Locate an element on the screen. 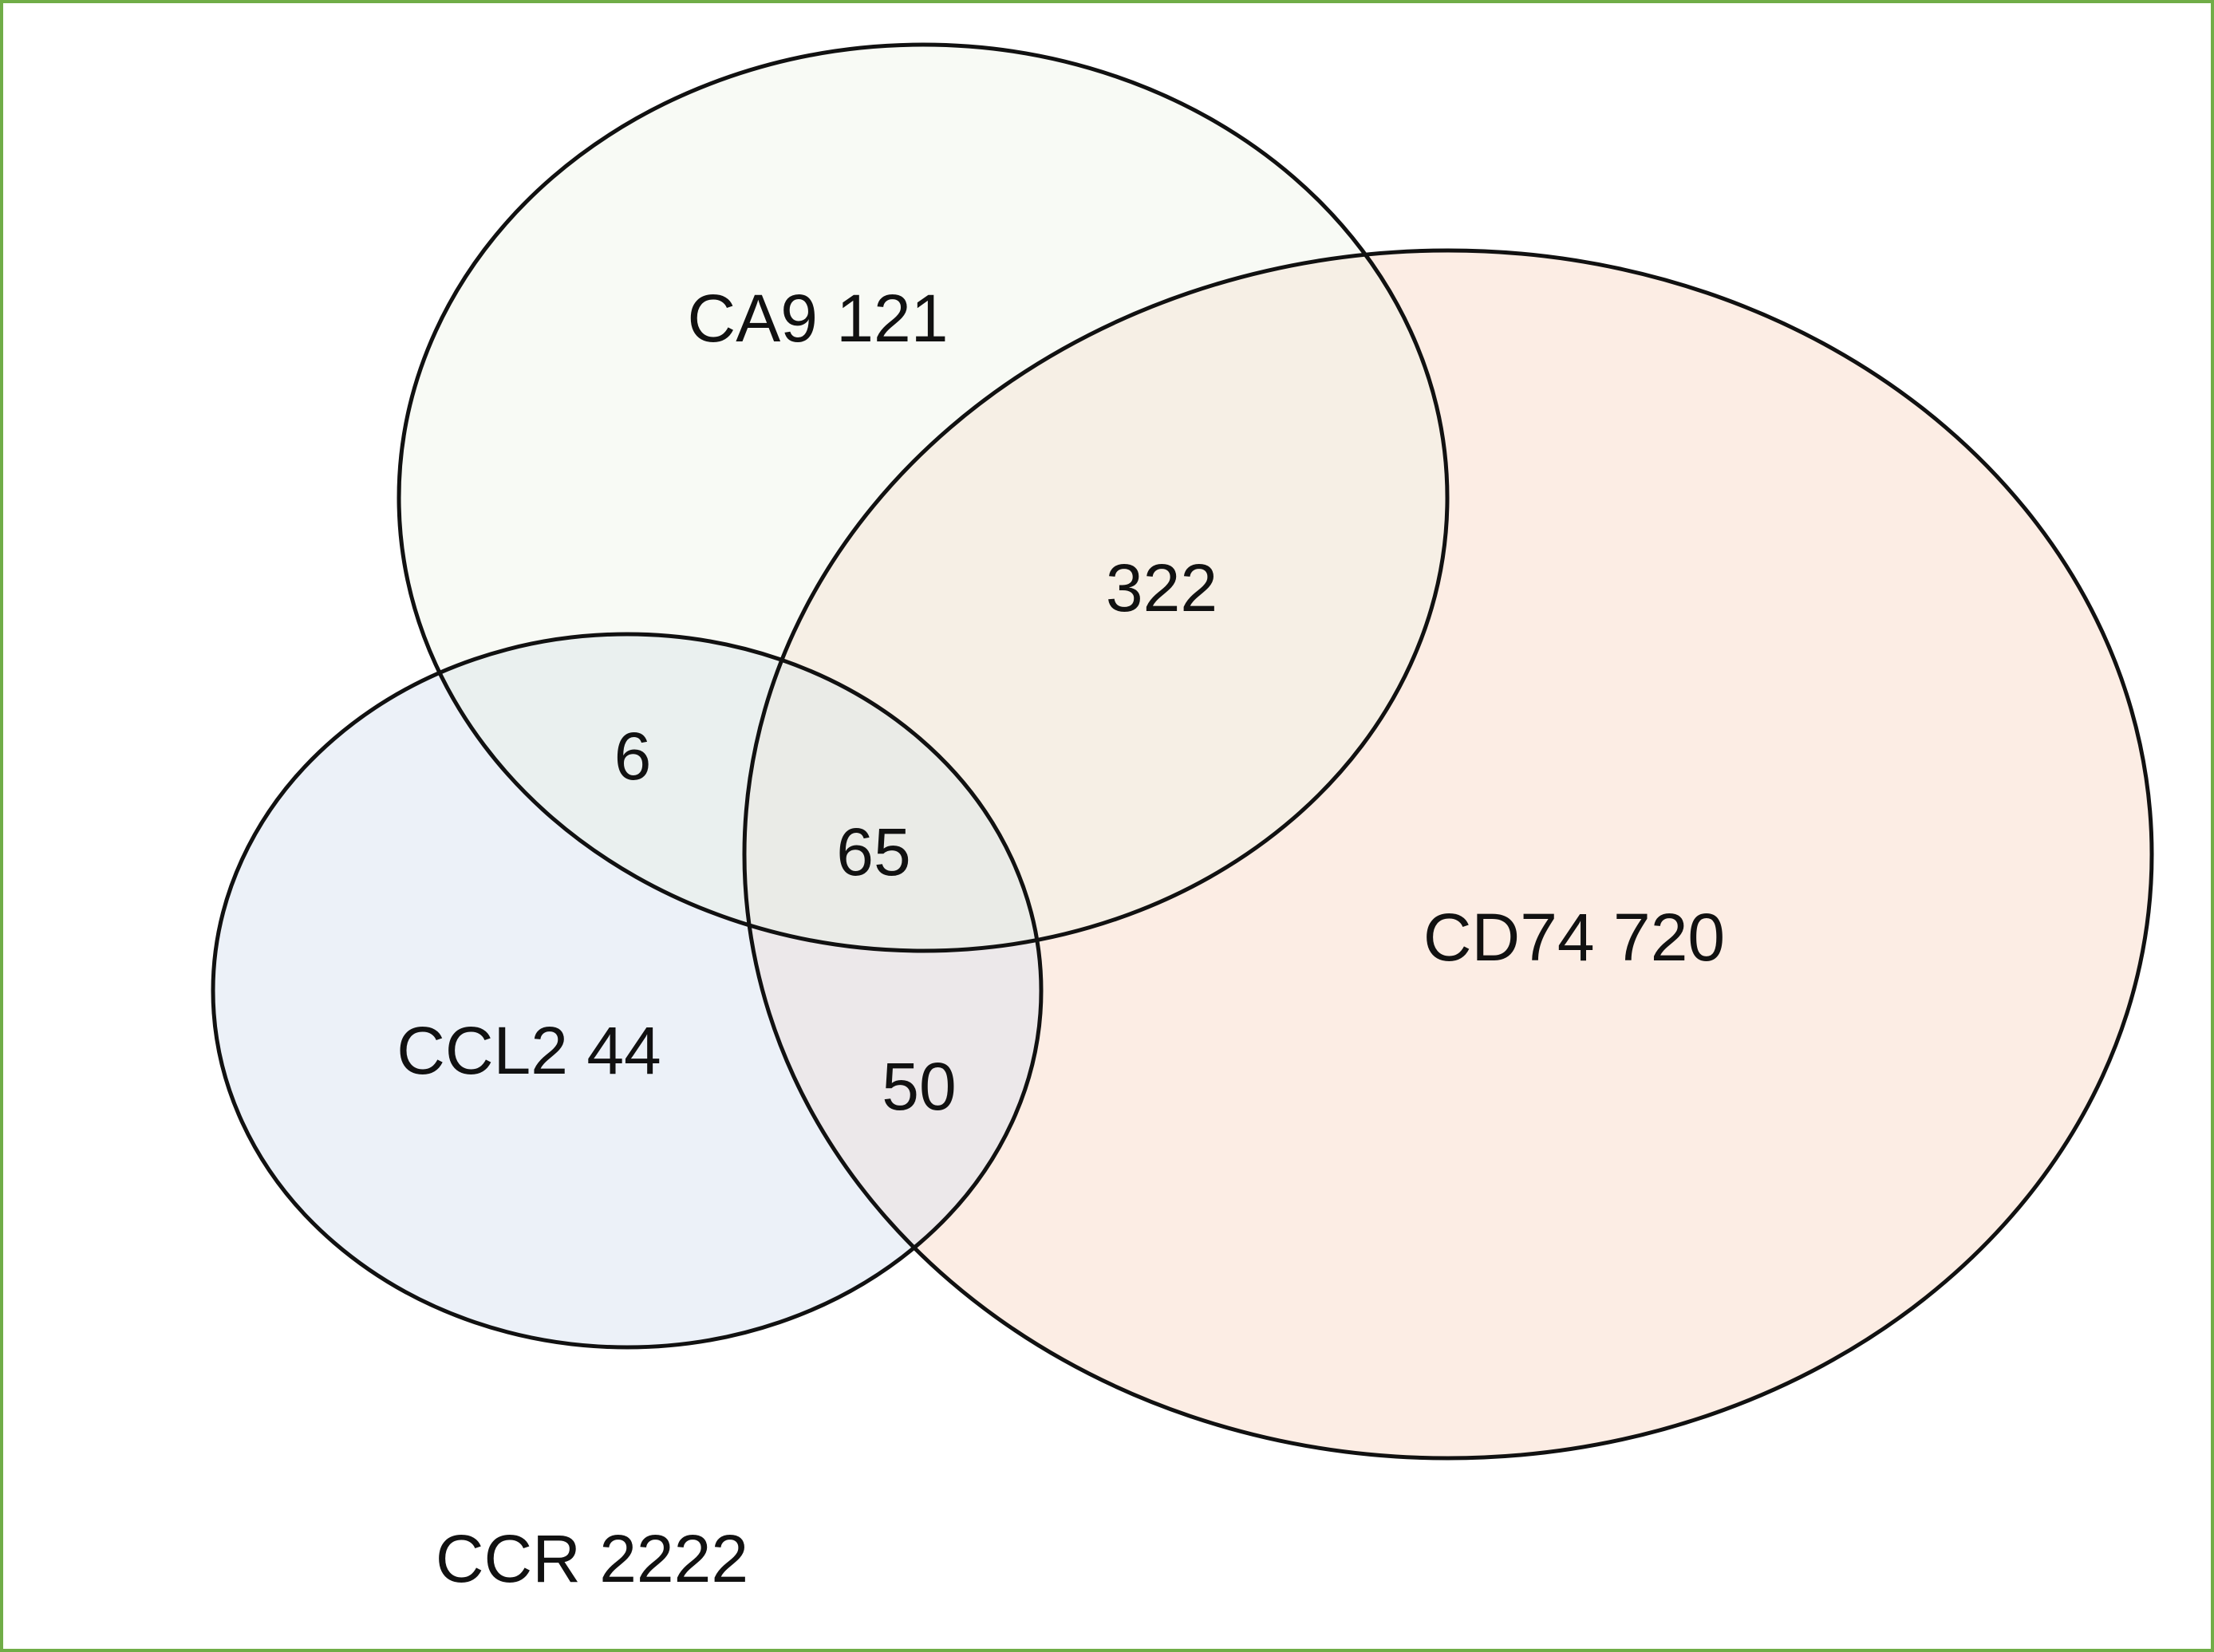  intersection-ca9-cd74-region is located at coordinates (1095, 600).